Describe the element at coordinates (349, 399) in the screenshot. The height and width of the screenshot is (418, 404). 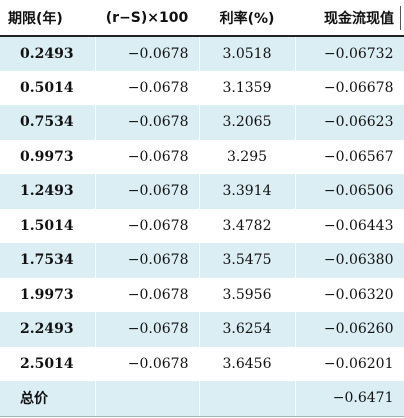
I see `total-value: −0.6471` at that location.